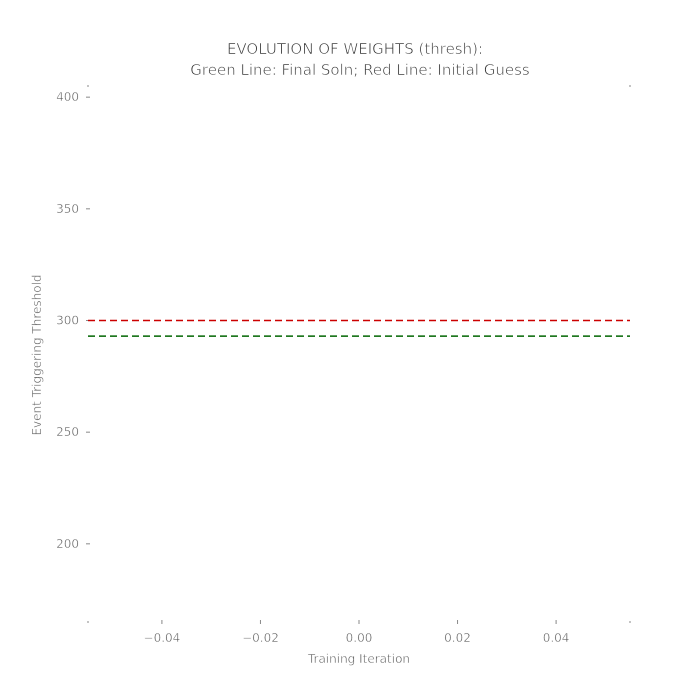 This screenshot has height=700, width=700. Describe the element at coordinates (67, 209) in the screenshot. I see `y-tick-label: 350` at that location.